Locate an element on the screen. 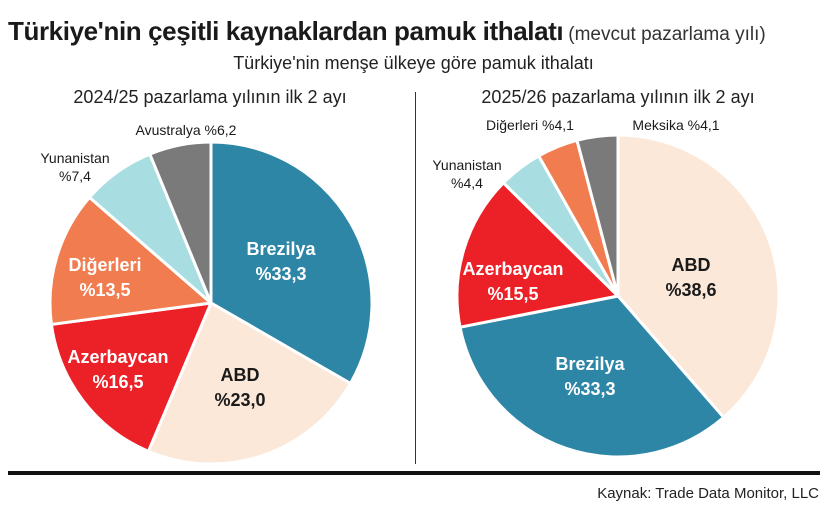 This screenshot has width=827, height=509. slice-label-digerleri-right: Diğerleri %4,1 is located at coordinates (530, 125).